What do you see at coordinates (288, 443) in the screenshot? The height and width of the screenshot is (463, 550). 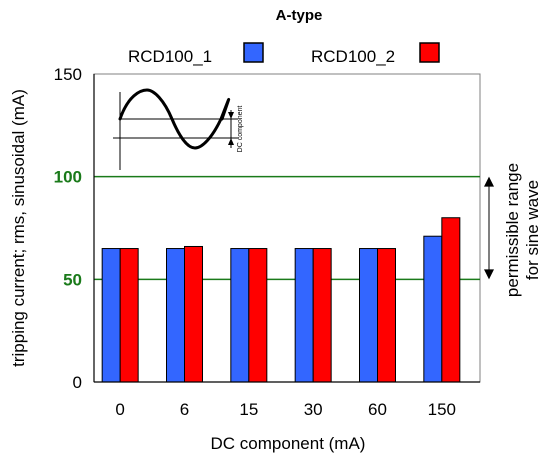 I see `x-axis-label: DC component (mA)` at bounding box center [288, 443].